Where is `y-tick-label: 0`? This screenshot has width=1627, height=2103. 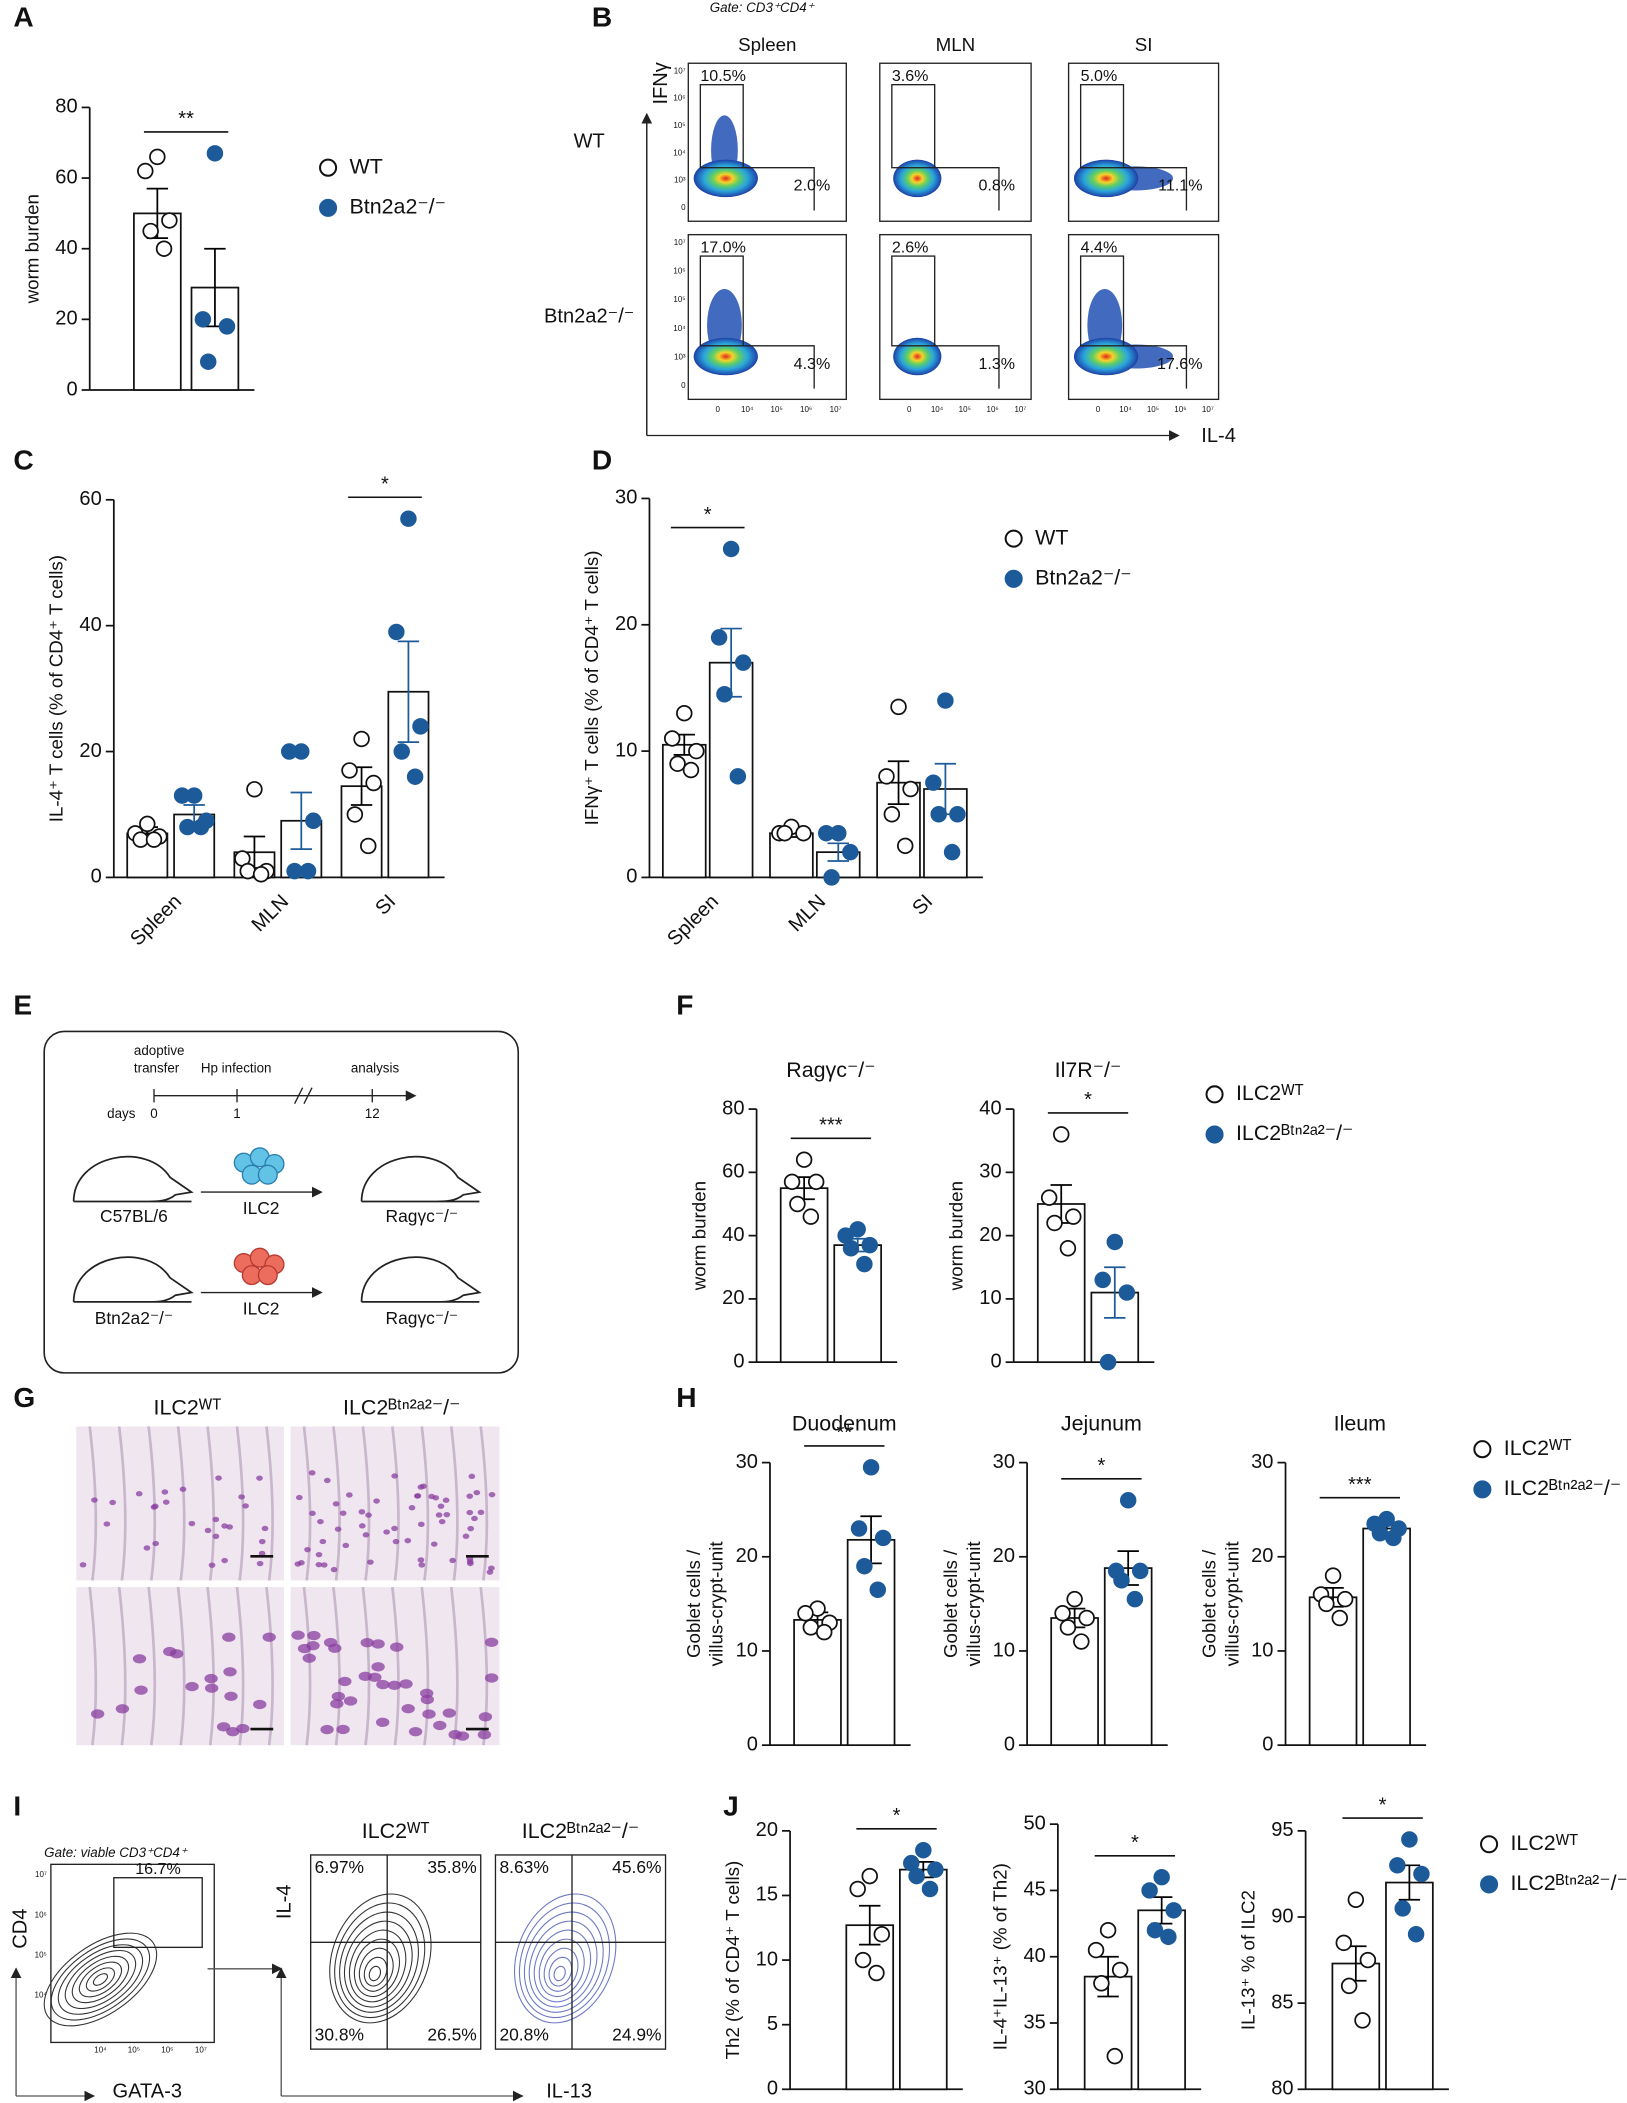 y-tick-label: 0 is located at coordinates (683, 207).